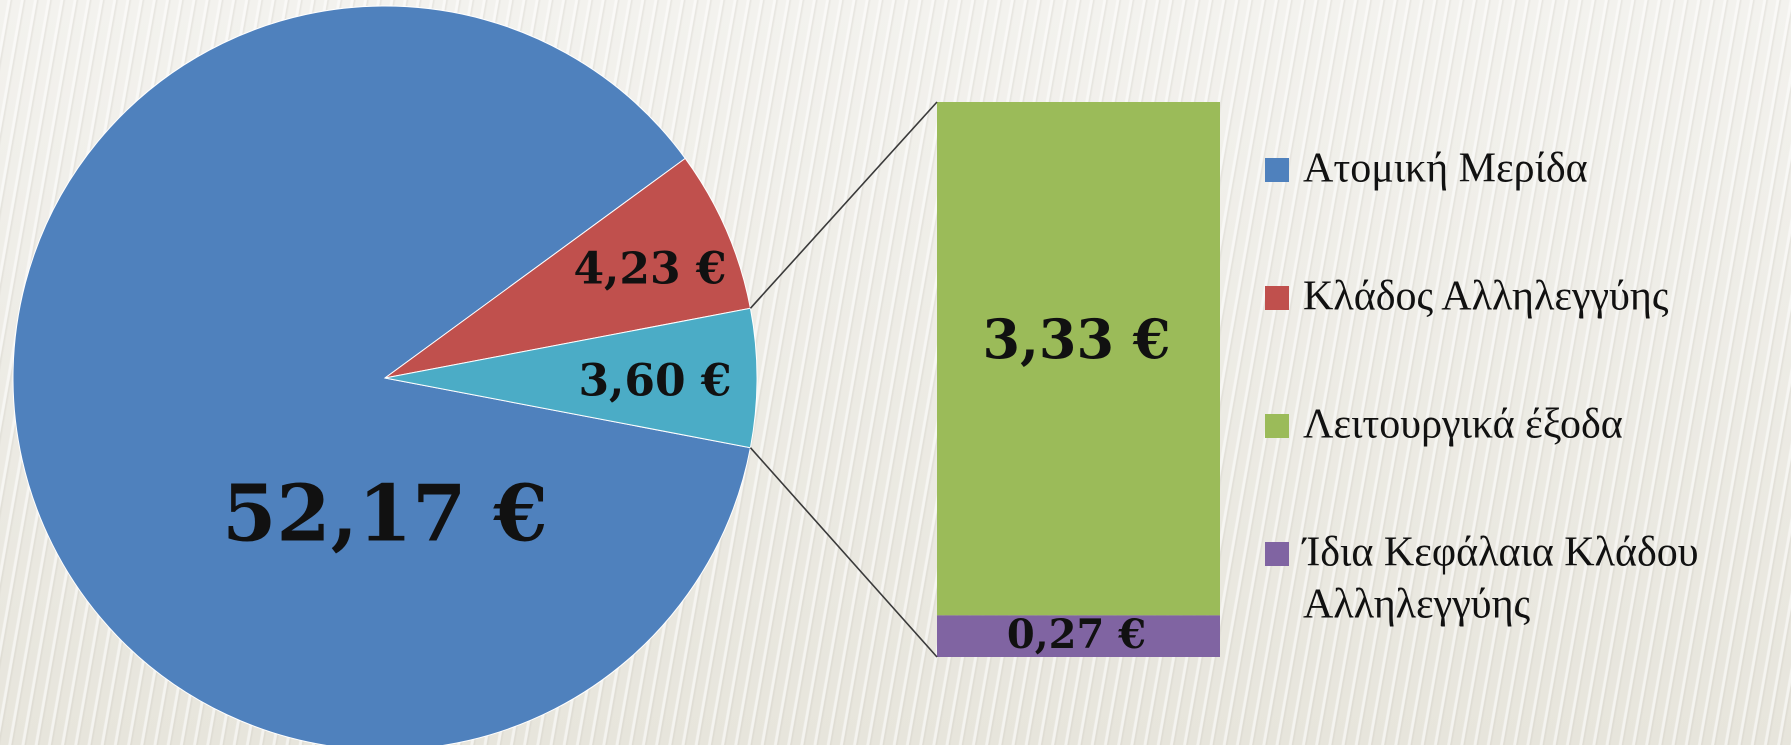 This screenshot has height=745, width=1791. What do you see at coordinates (1463, 425) in the screenshot?
I see `legend-label-3: Λειτουργικά έξοδα` at bounding box center [1463, 425].